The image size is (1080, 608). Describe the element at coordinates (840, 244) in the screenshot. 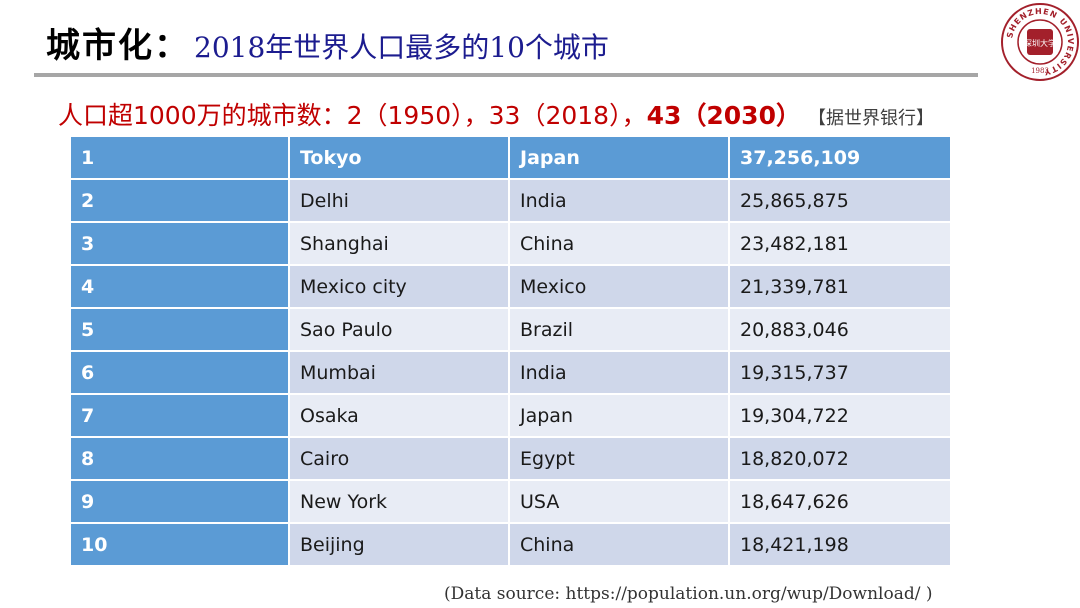

I see `population-cell: 23,482,181` at that location.